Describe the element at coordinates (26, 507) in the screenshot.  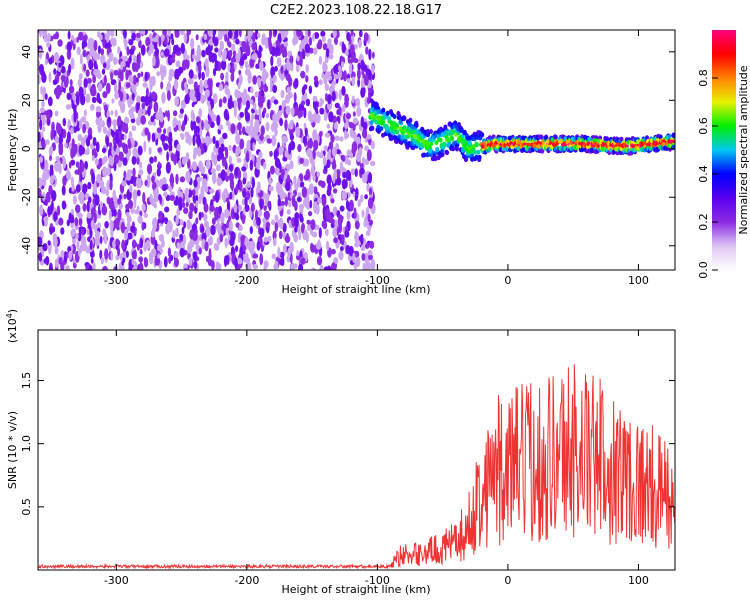
I see `y-tick-label: 0.5` at that location.